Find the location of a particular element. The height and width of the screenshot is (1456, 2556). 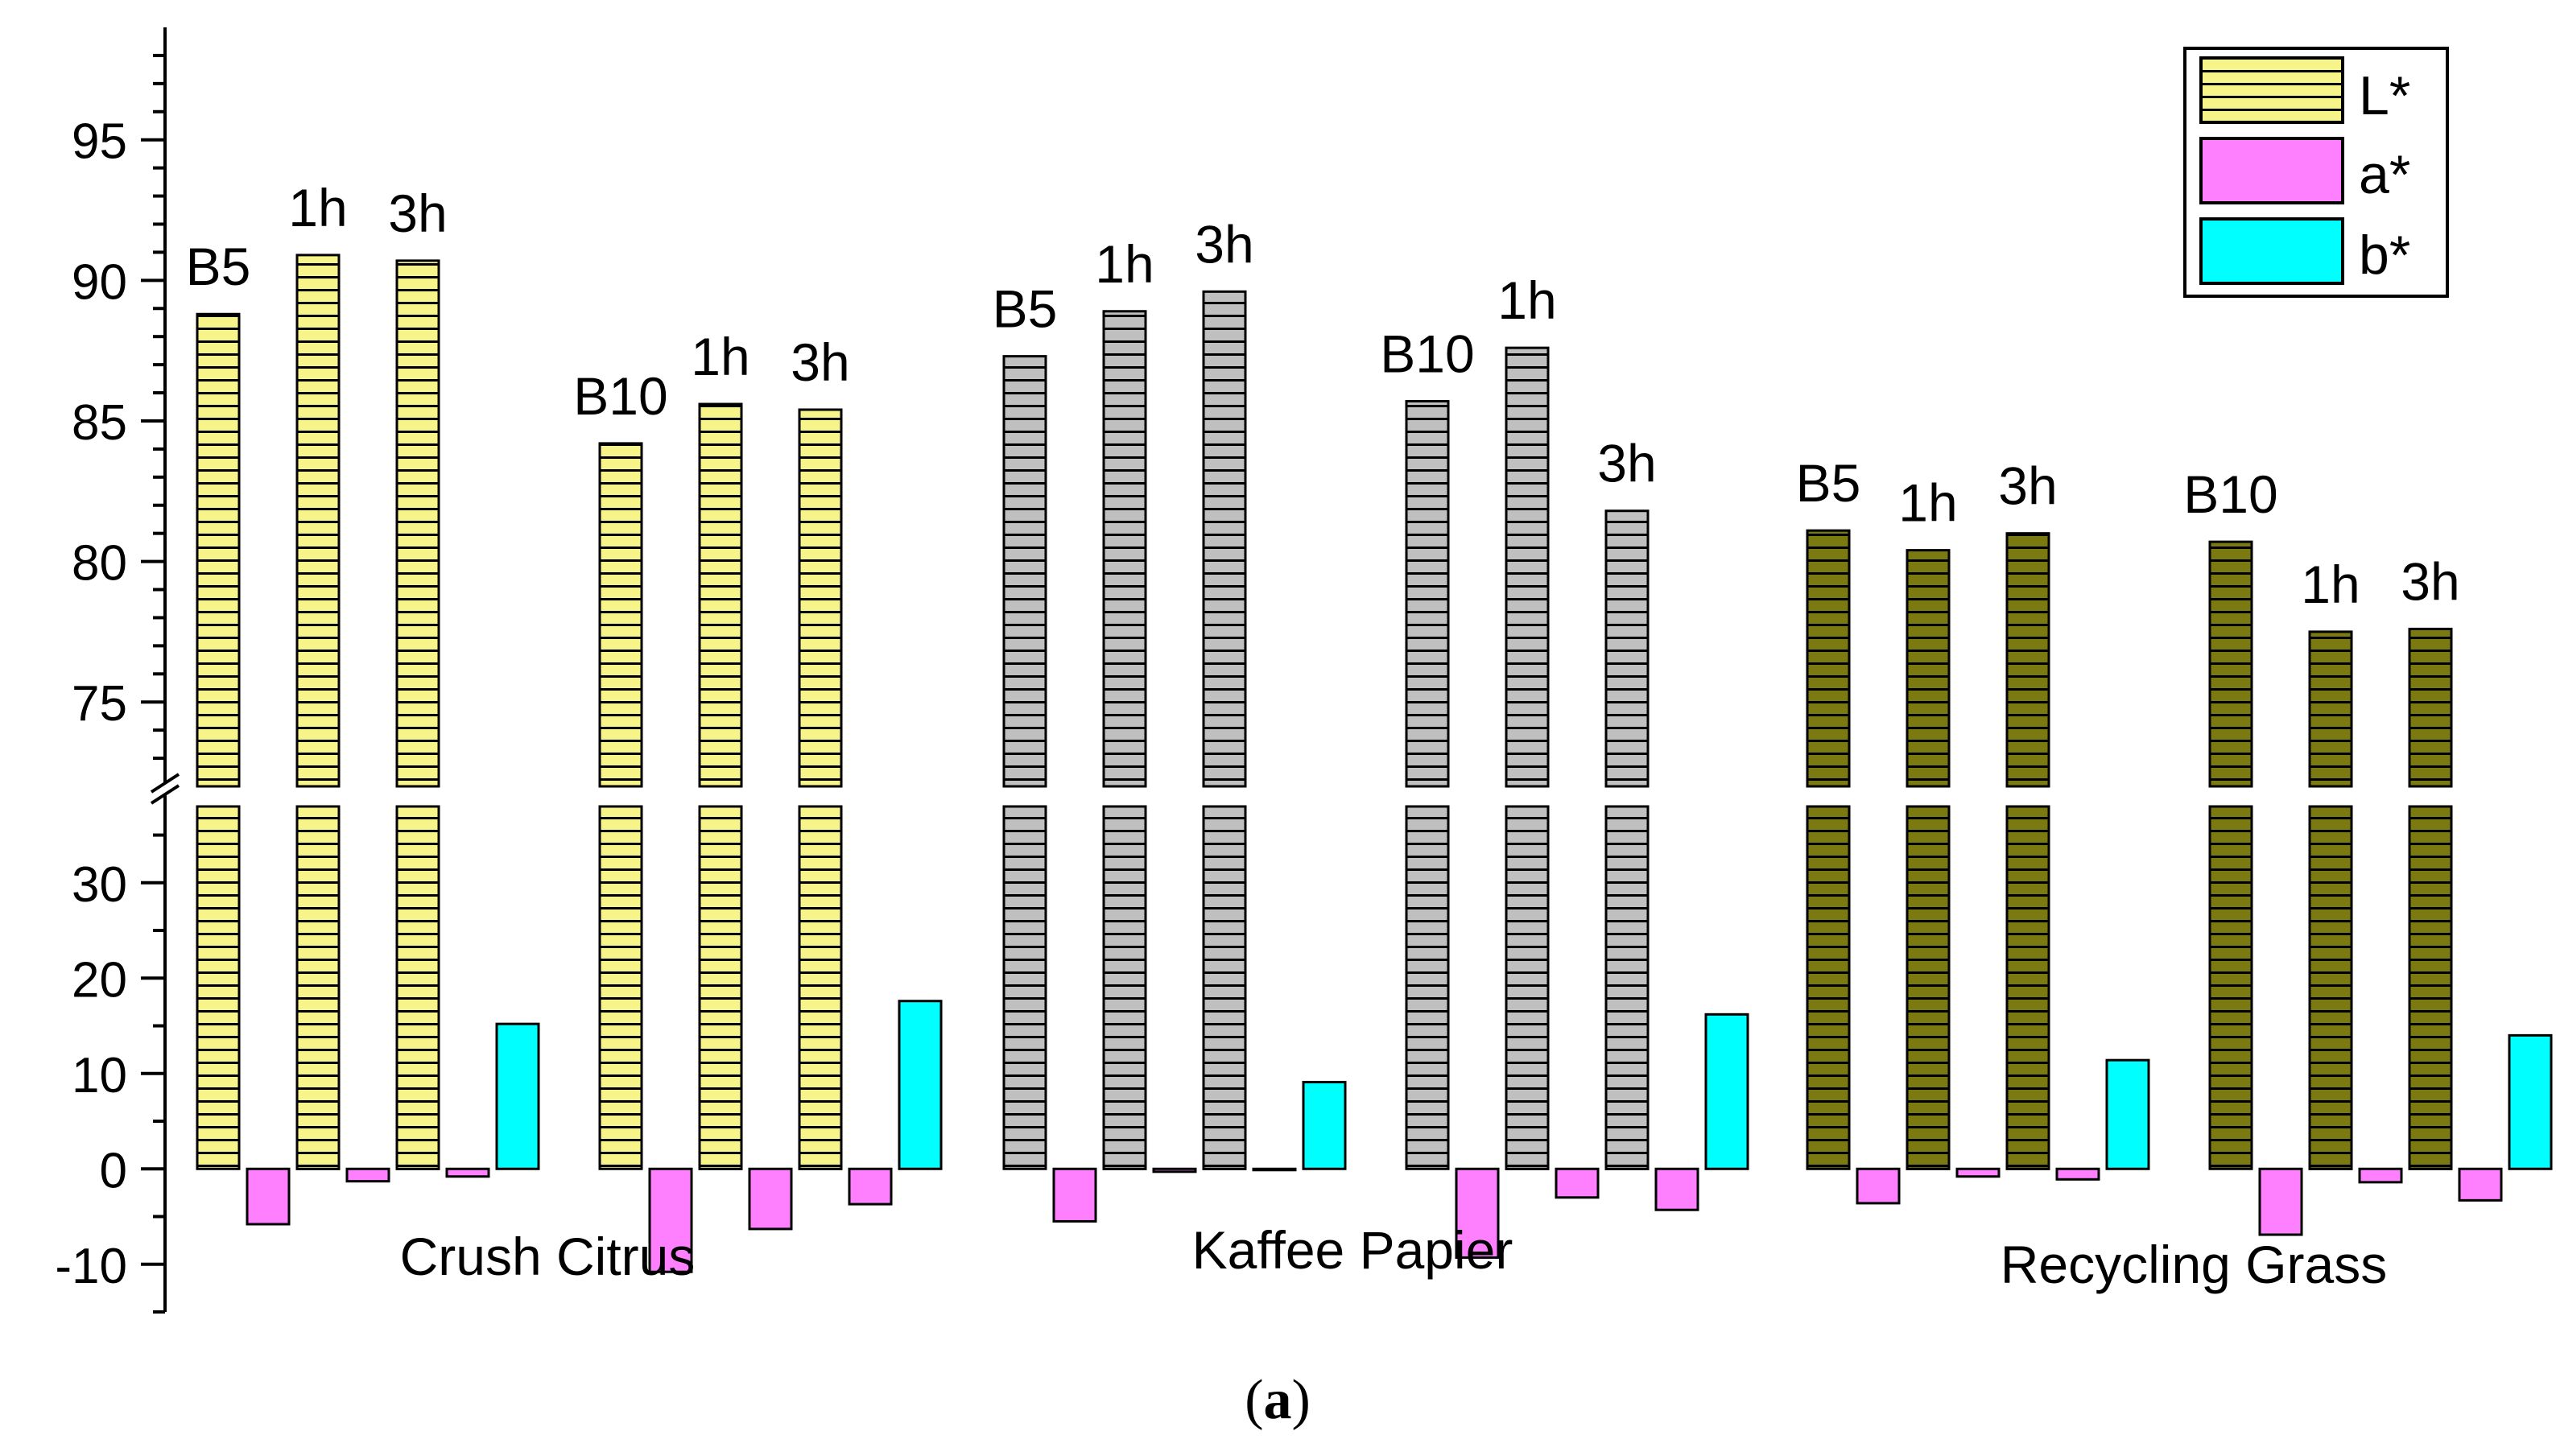

group-labels-layer: Crush Citrus Kaffee Papier Recycling Grass is located at coordinates (1394, 1257).